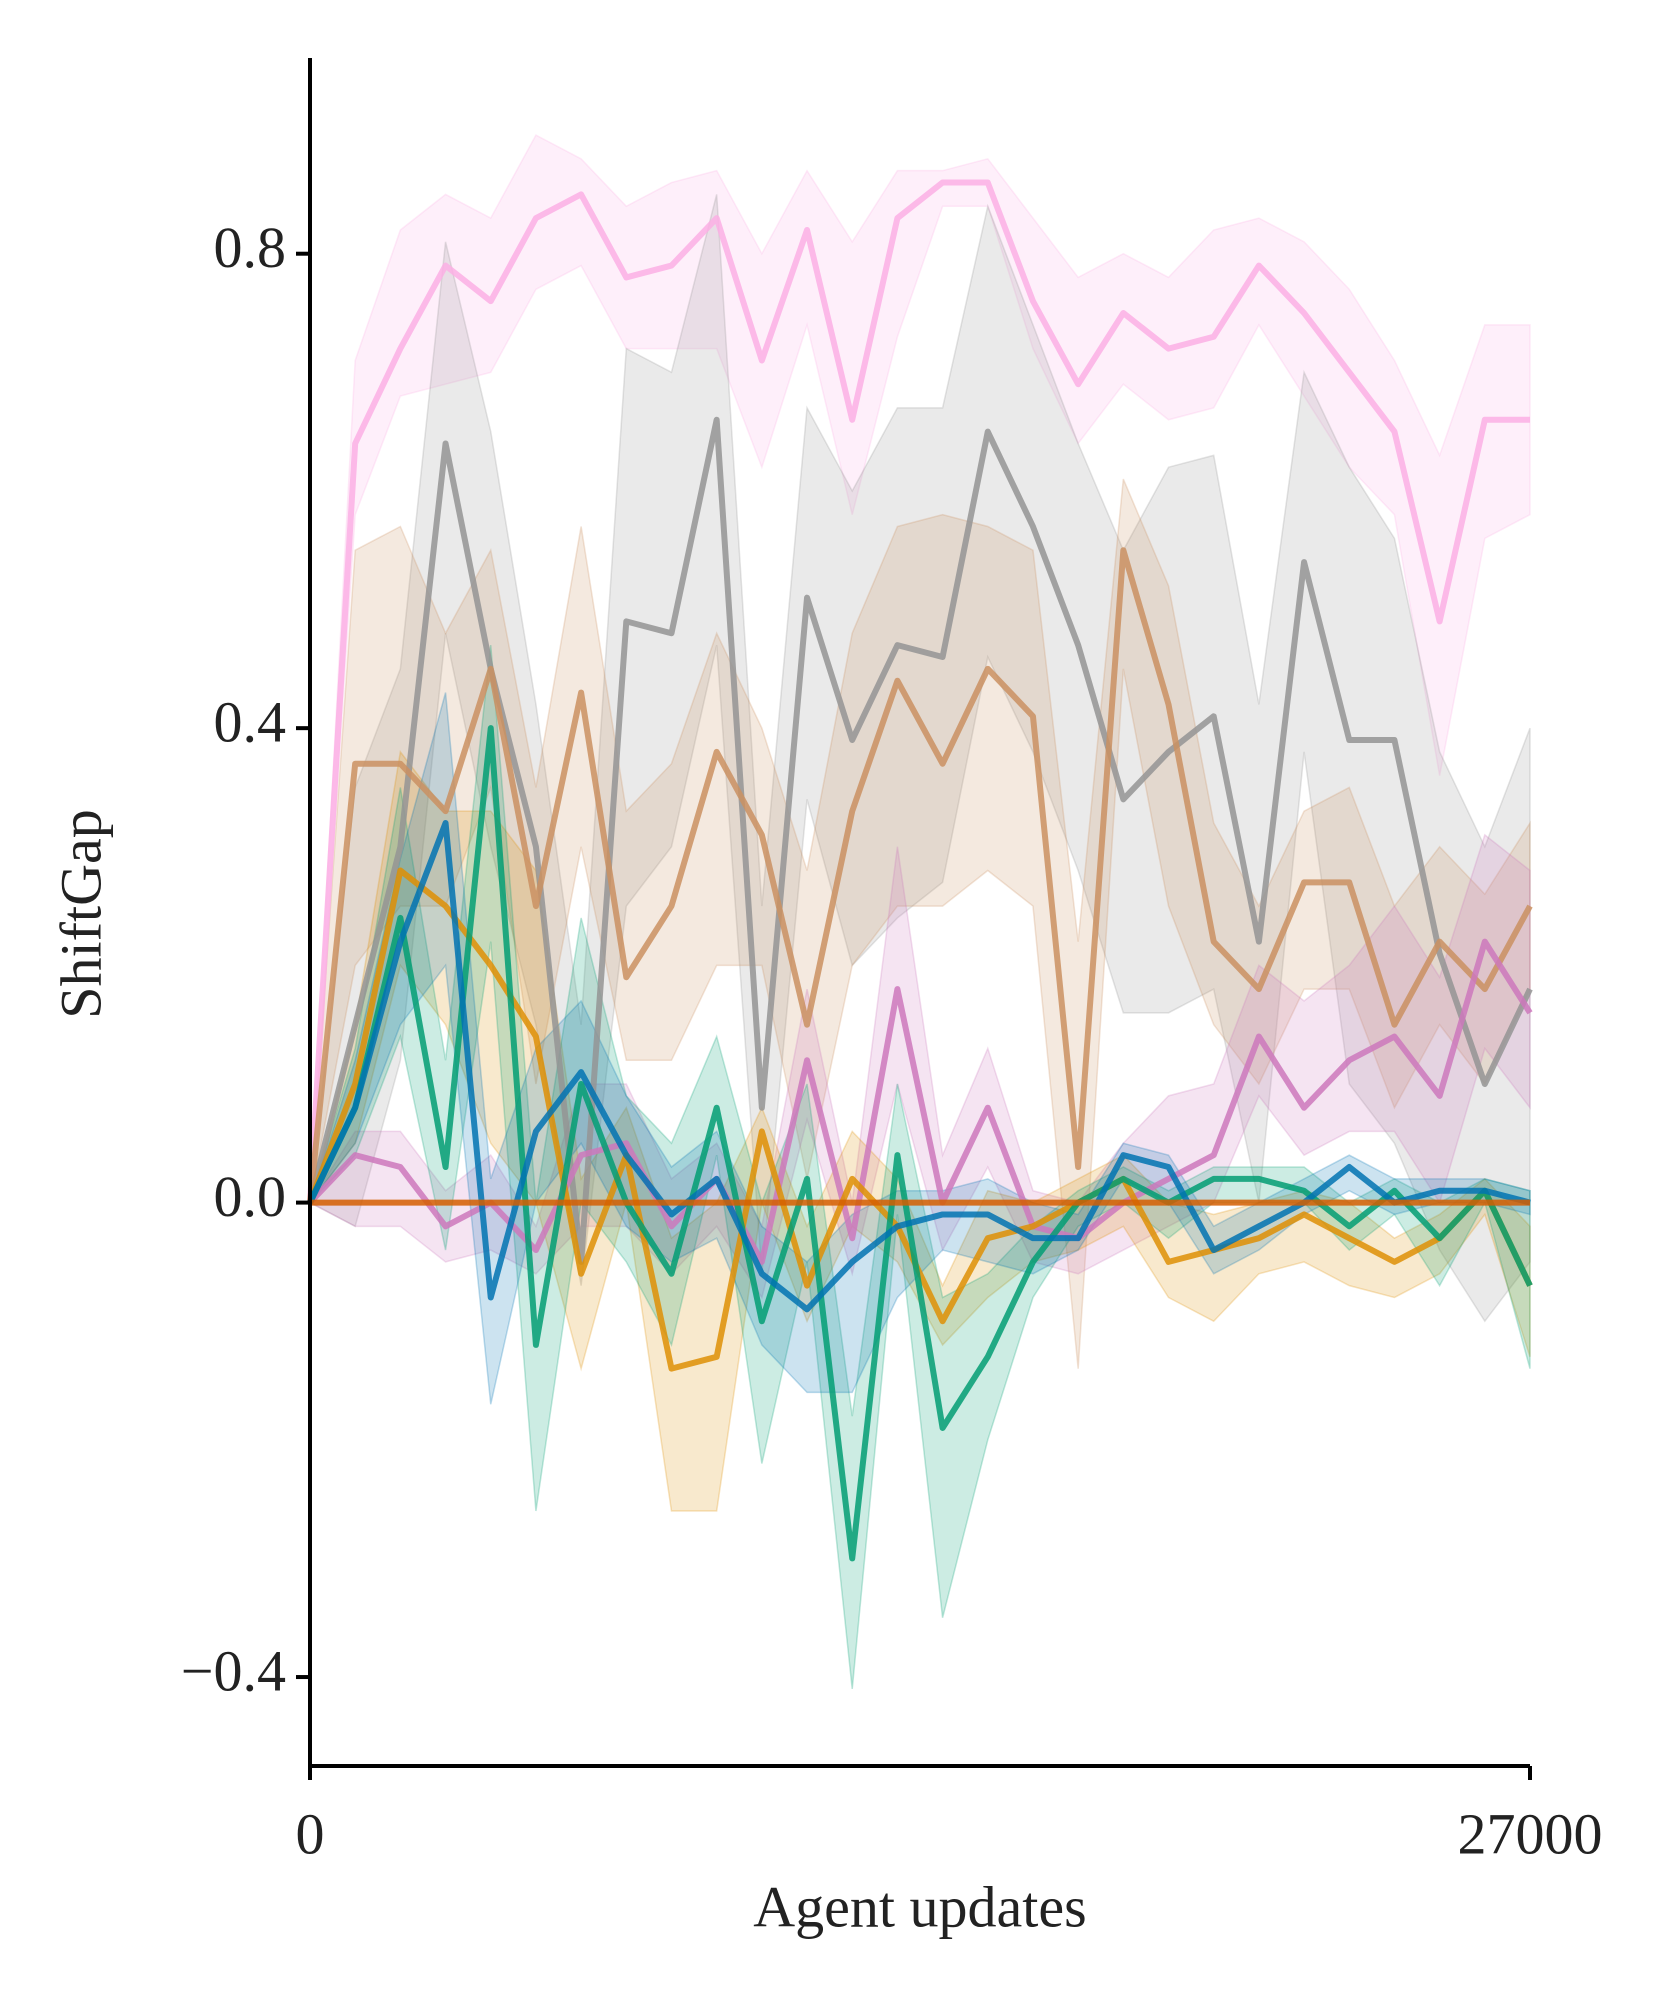 This screenshot has height=1998, width=1661. What do you see at coordinates (233, 1670) in the screenshot?
I see `y-tick-label: −0.4` at bounding box center [233, 1670].